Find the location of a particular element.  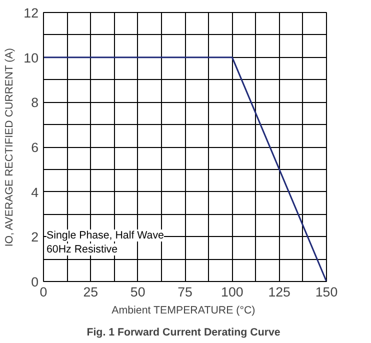

x-tick-label: 100 is located at coordinates (232, 292).